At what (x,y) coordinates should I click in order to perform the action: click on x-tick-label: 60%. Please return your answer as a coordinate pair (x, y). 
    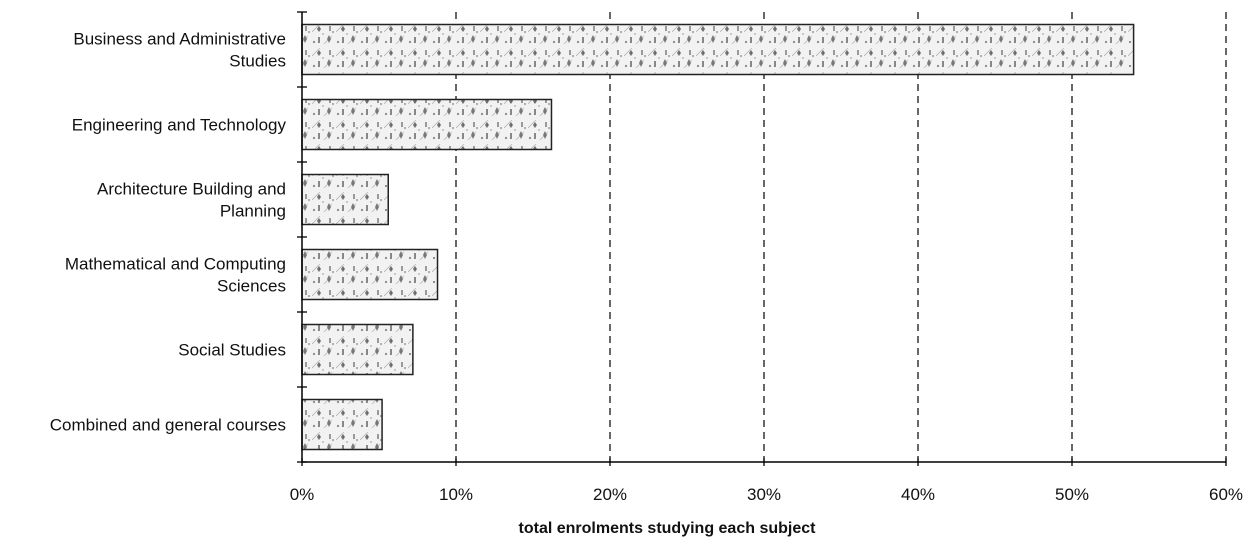
    Looking at the image, I should click on (1226, 494).